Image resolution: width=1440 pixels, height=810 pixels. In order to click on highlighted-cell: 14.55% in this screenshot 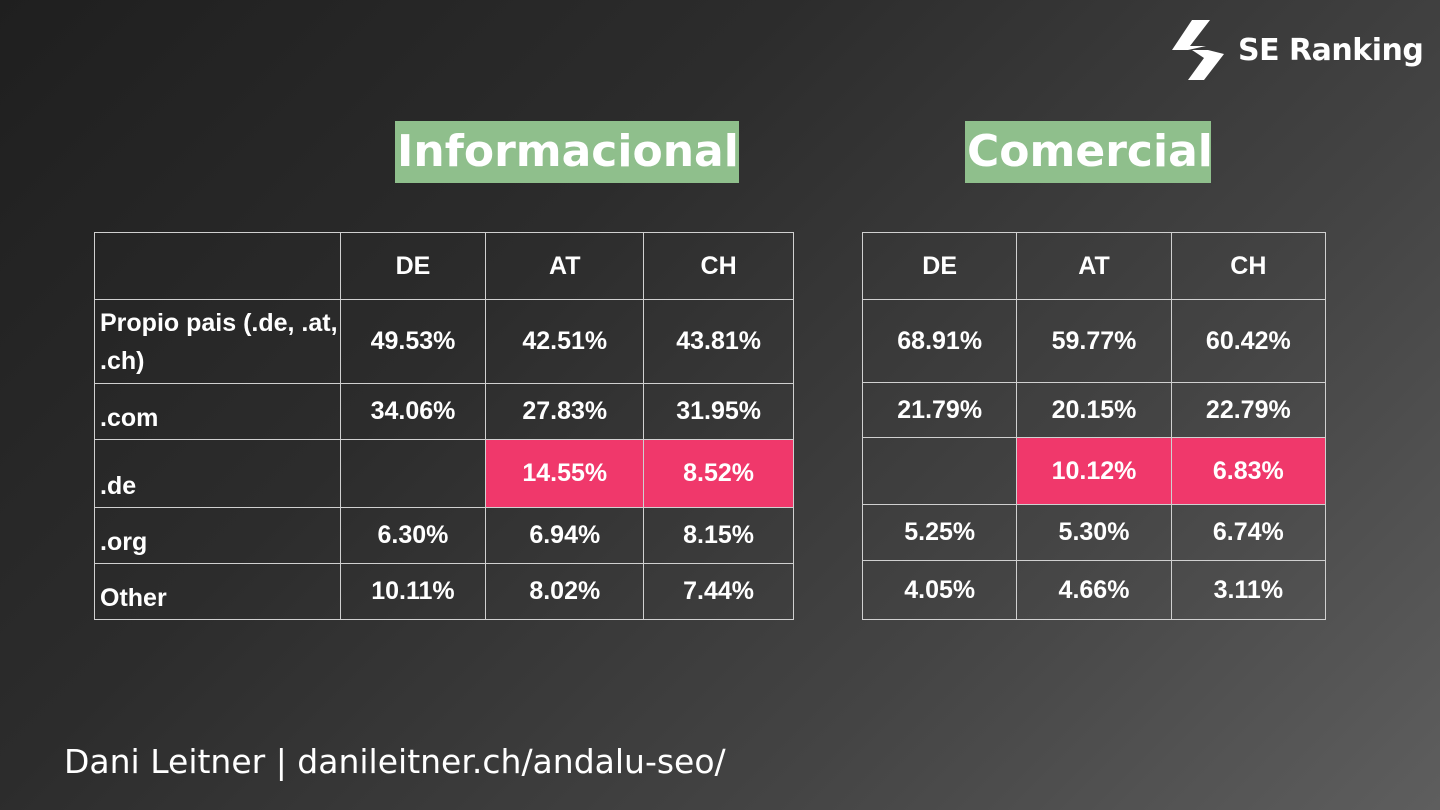, I will do `click(565, 473)`.